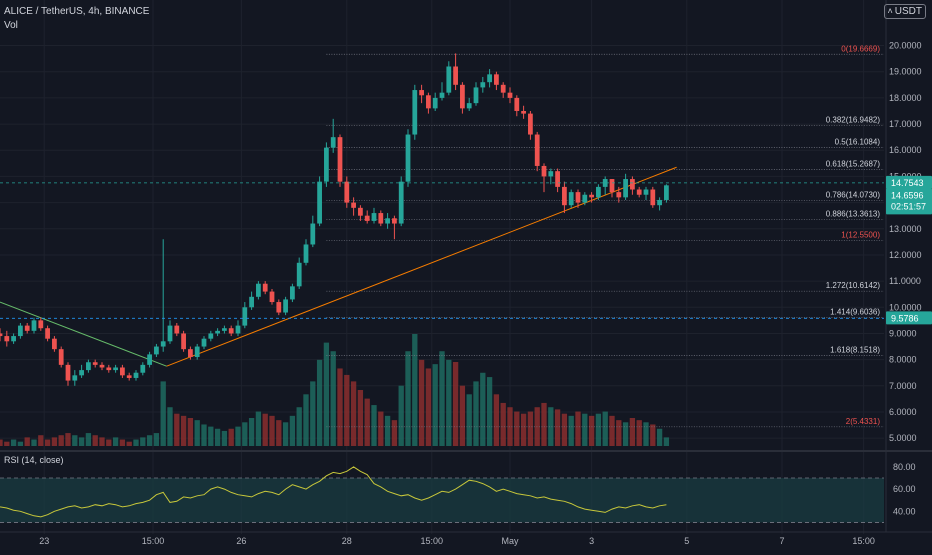 The width and height of the screenshot is (932, 555). What do you see at coordinates (83, 334) in the screenshot?
I see `trendline` at bounding box center [83, 334].